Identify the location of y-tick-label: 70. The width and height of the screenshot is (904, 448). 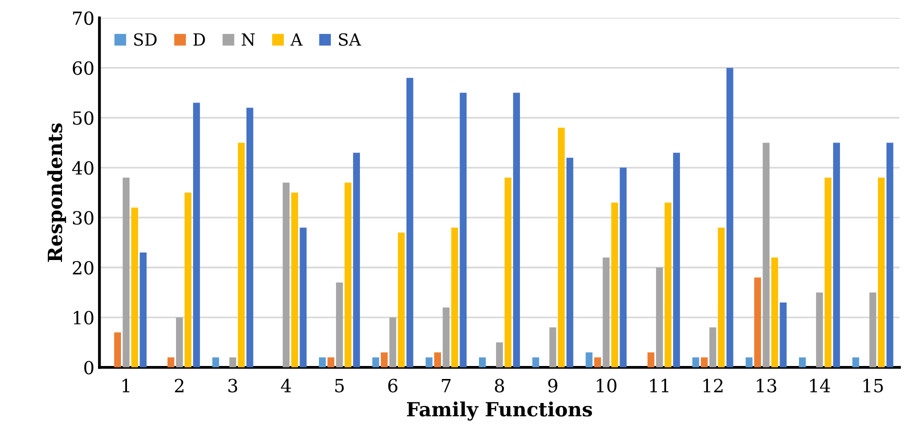
(83, 18).